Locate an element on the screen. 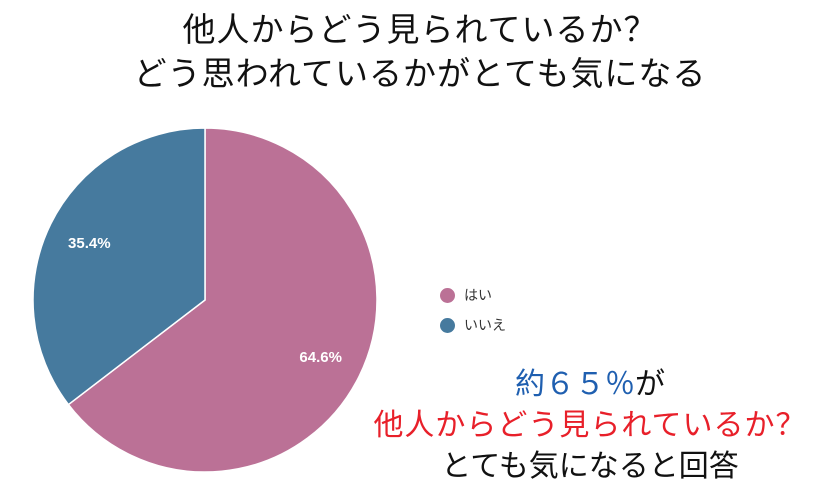 This screenshot has height=504, width=840. caption-highlight: 他人からどう見られているか？ is located at coordinates (590, 425).